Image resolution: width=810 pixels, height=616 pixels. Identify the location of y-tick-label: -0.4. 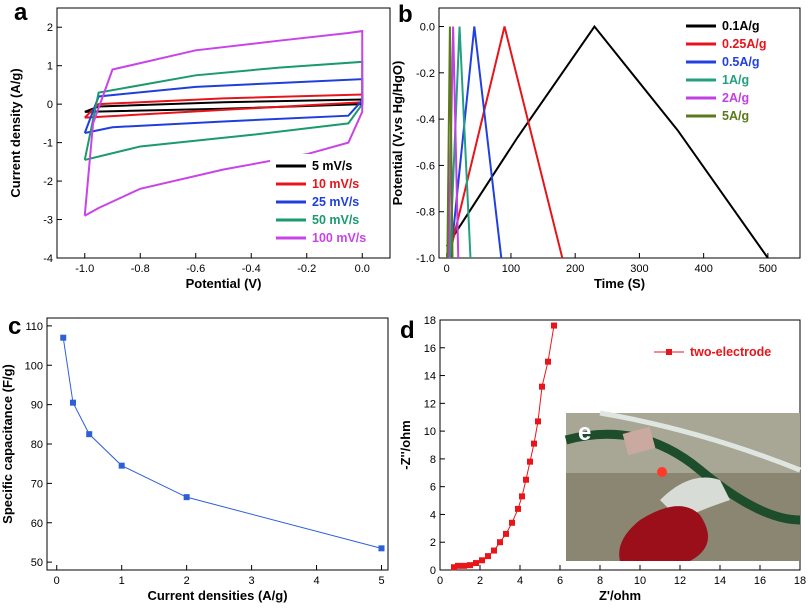
(425, 120).